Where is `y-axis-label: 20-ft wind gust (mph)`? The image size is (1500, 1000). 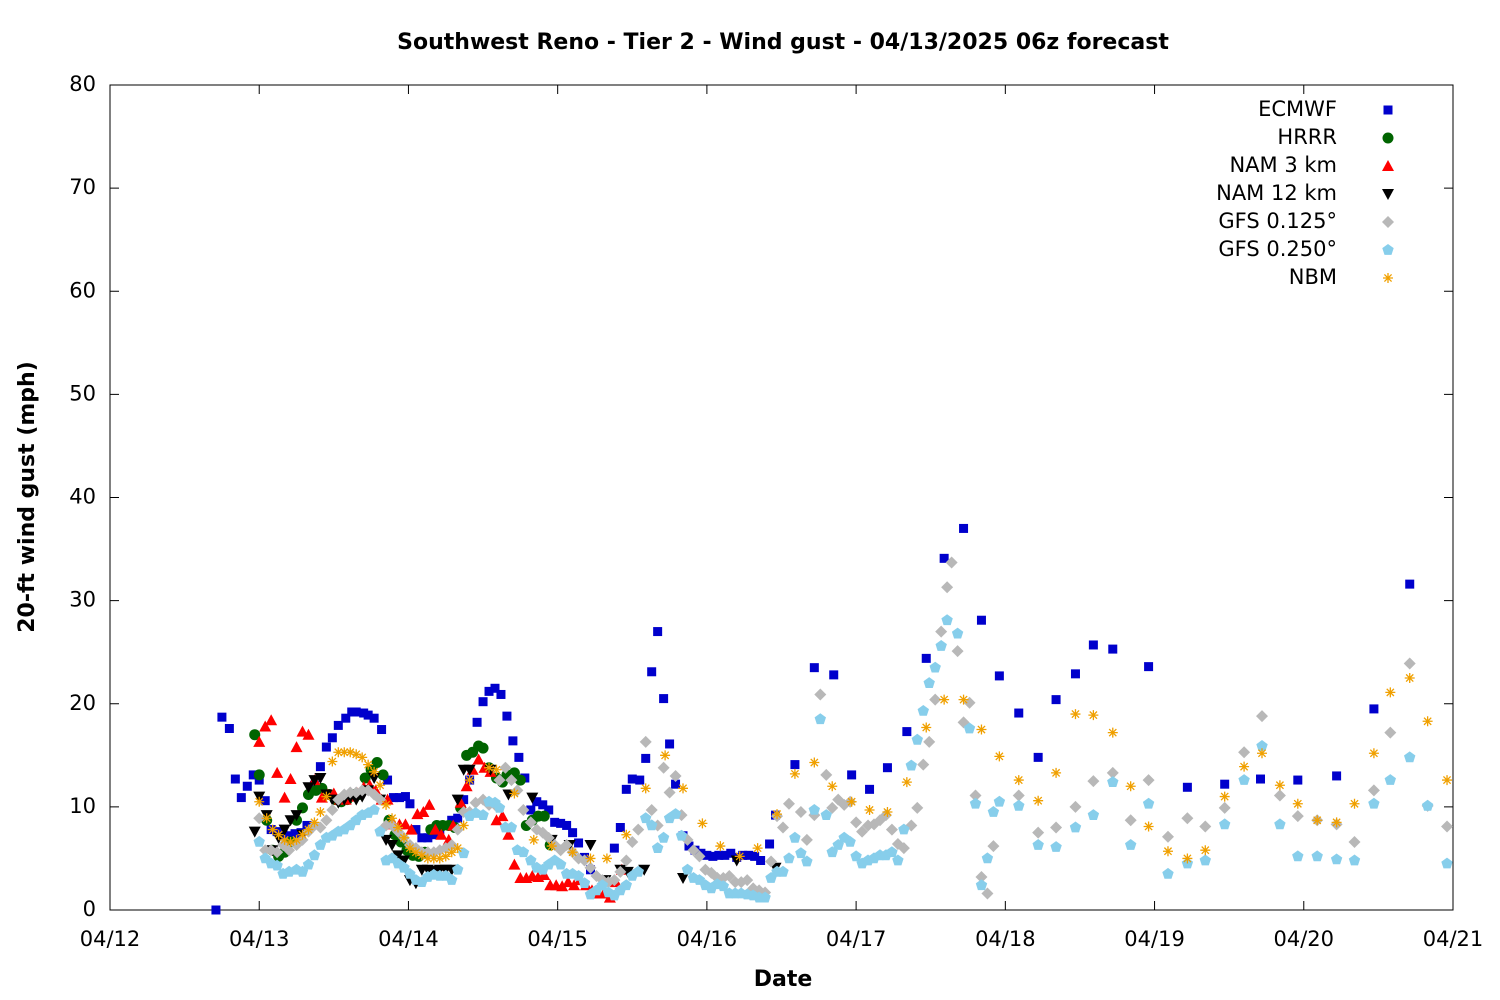 y-axis-label: 20-ft wind gust (mph) is located at coordinates (27, 497).